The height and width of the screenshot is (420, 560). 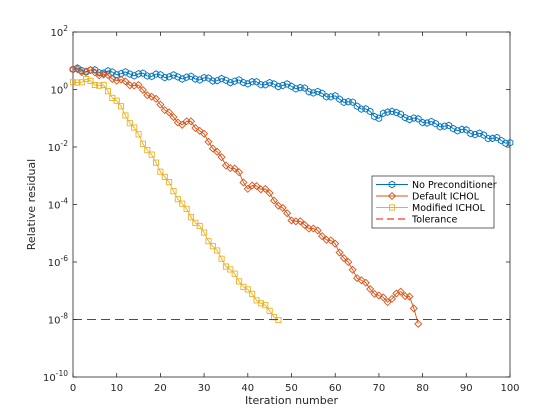 What do you see at coordinates (73, 388) in the screenshot?
I see `x-tick-label: 0` at bounding box center [73, 388].